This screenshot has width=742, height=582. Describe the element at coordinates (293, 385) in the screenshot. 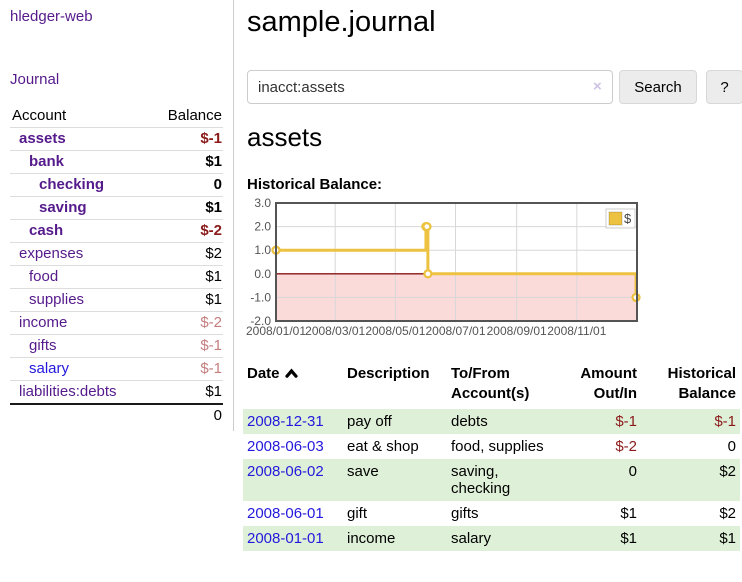

I see `register-header-date: Date` at that location.